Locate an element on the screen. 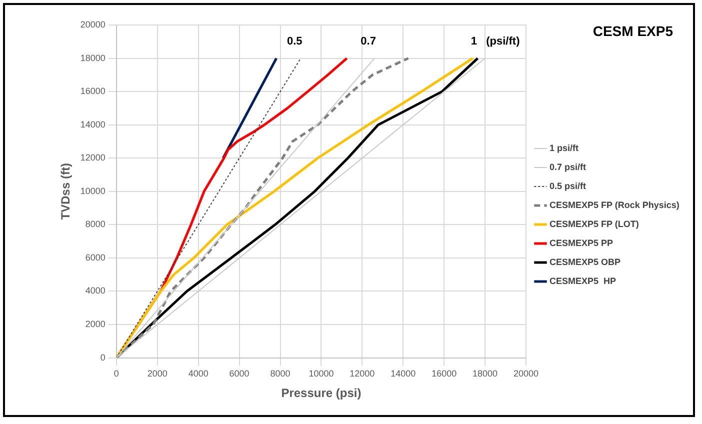  y-tick-label: 12000 is located at coordinates (93, 157).